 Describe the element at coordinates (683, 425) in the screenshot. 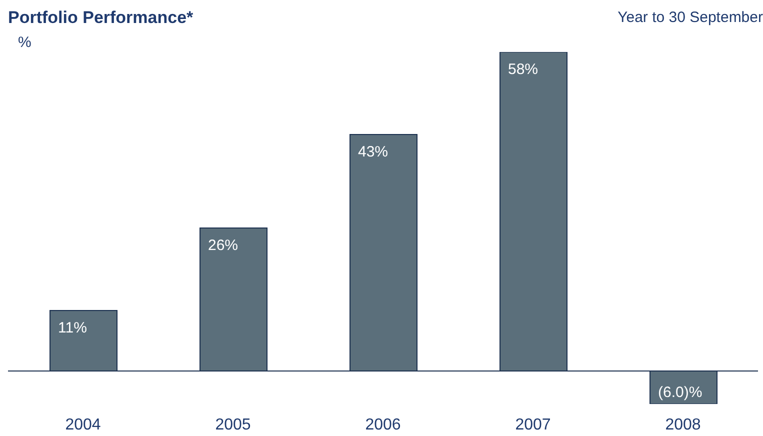

I see `x-tick-label: 2008` at that location.